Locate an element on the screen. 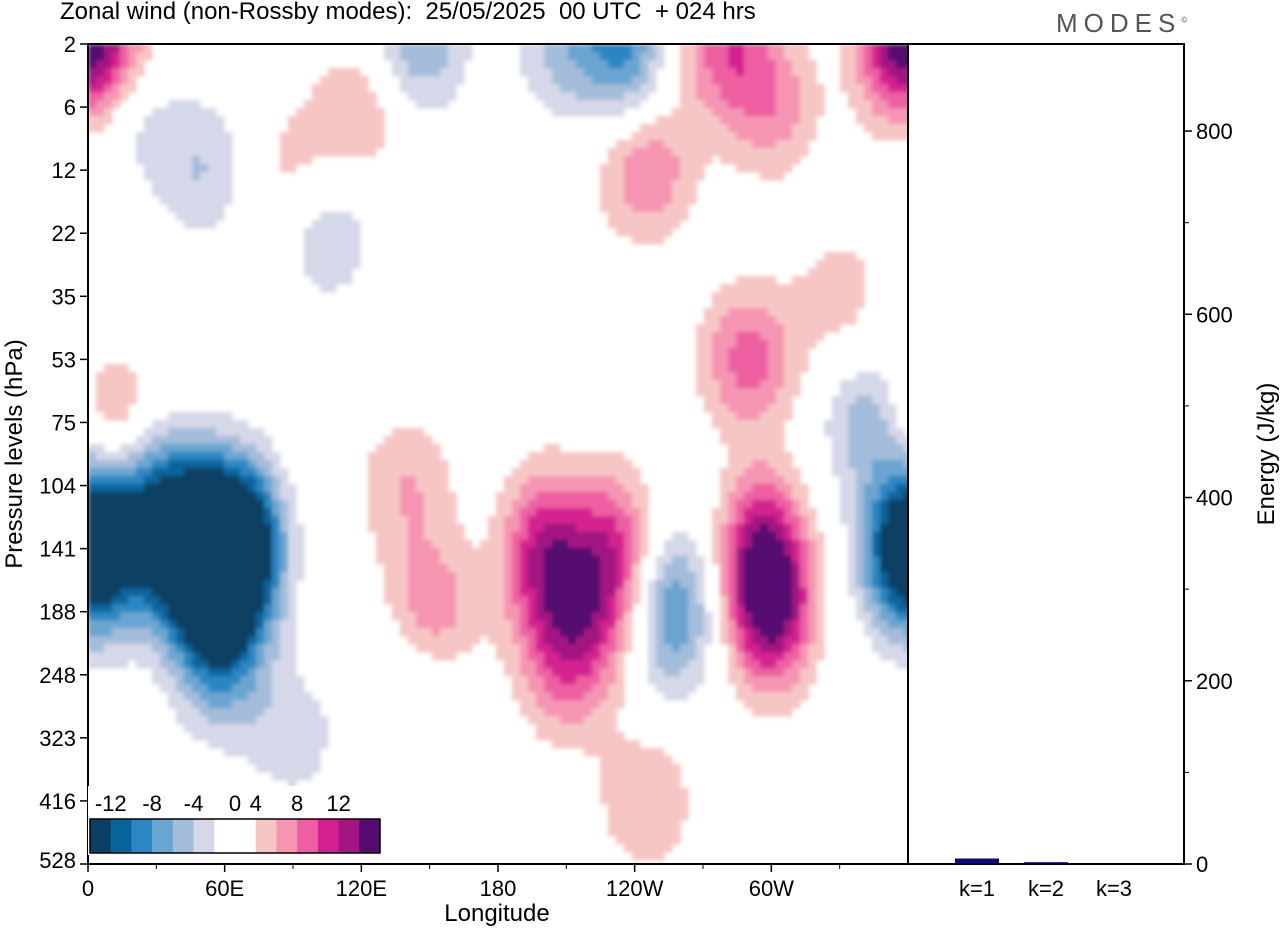 The image size is (1280, 930). x-axis-title: Longitude is located at coordinates (496, 913).